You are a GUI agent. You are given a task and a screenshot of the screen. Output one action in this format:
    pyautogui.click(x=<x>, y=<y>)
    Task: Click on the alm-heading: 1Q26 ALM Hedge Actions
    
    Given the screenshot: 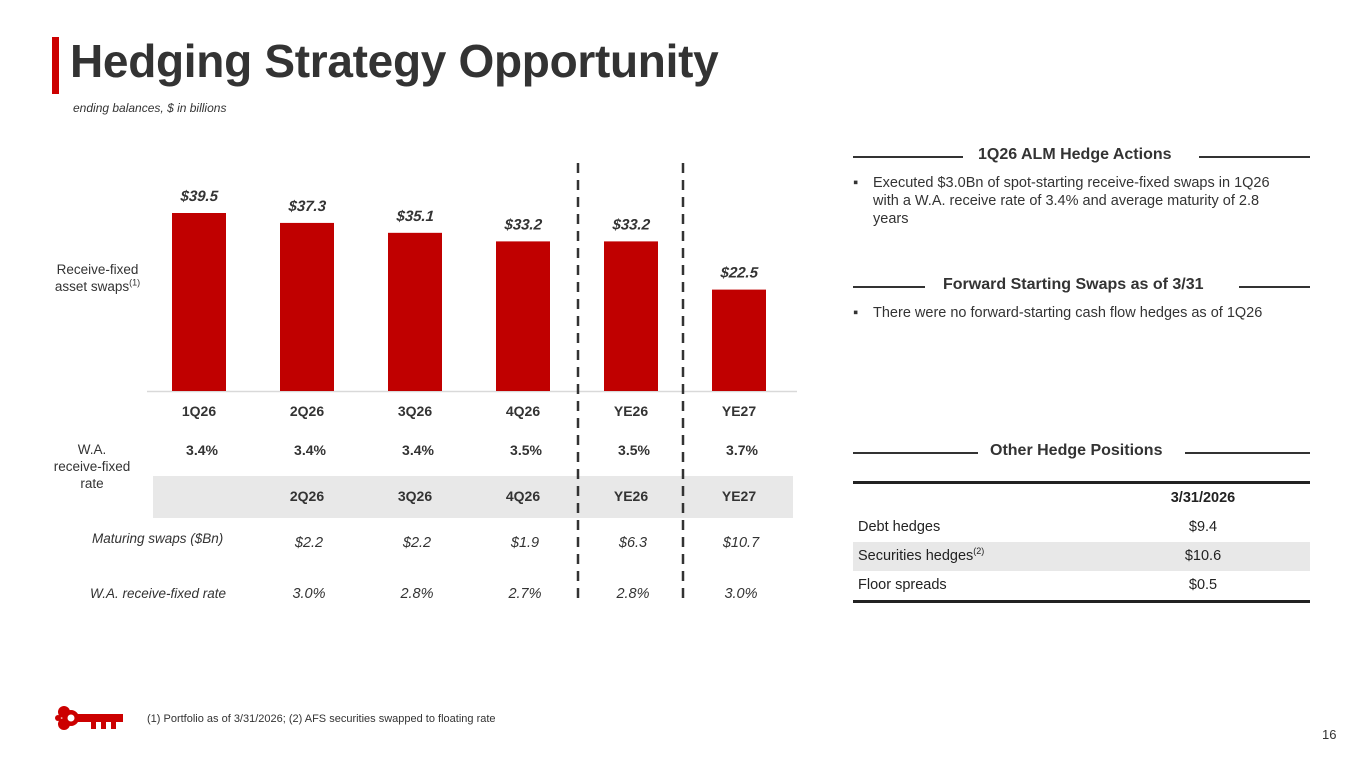 What is the action you would take?
    pyautogui.click(x=1081, y=156)
    